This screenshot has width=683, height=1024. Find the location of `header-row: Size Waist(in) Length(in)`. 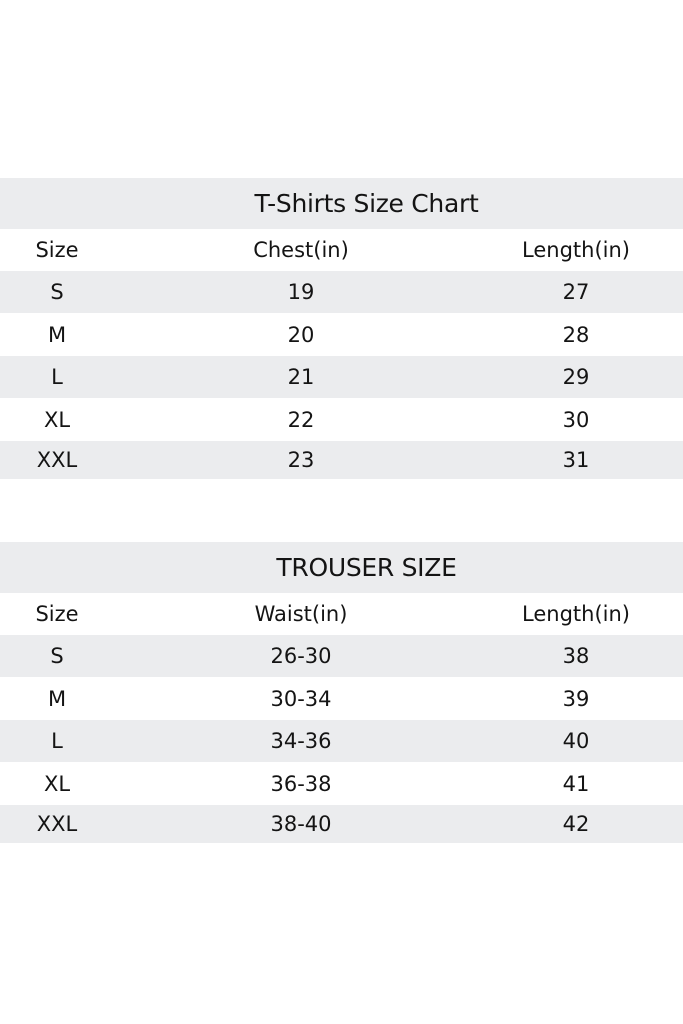

header-row: Size Waist(in) Length(in) is located at coordinates (341, 614).